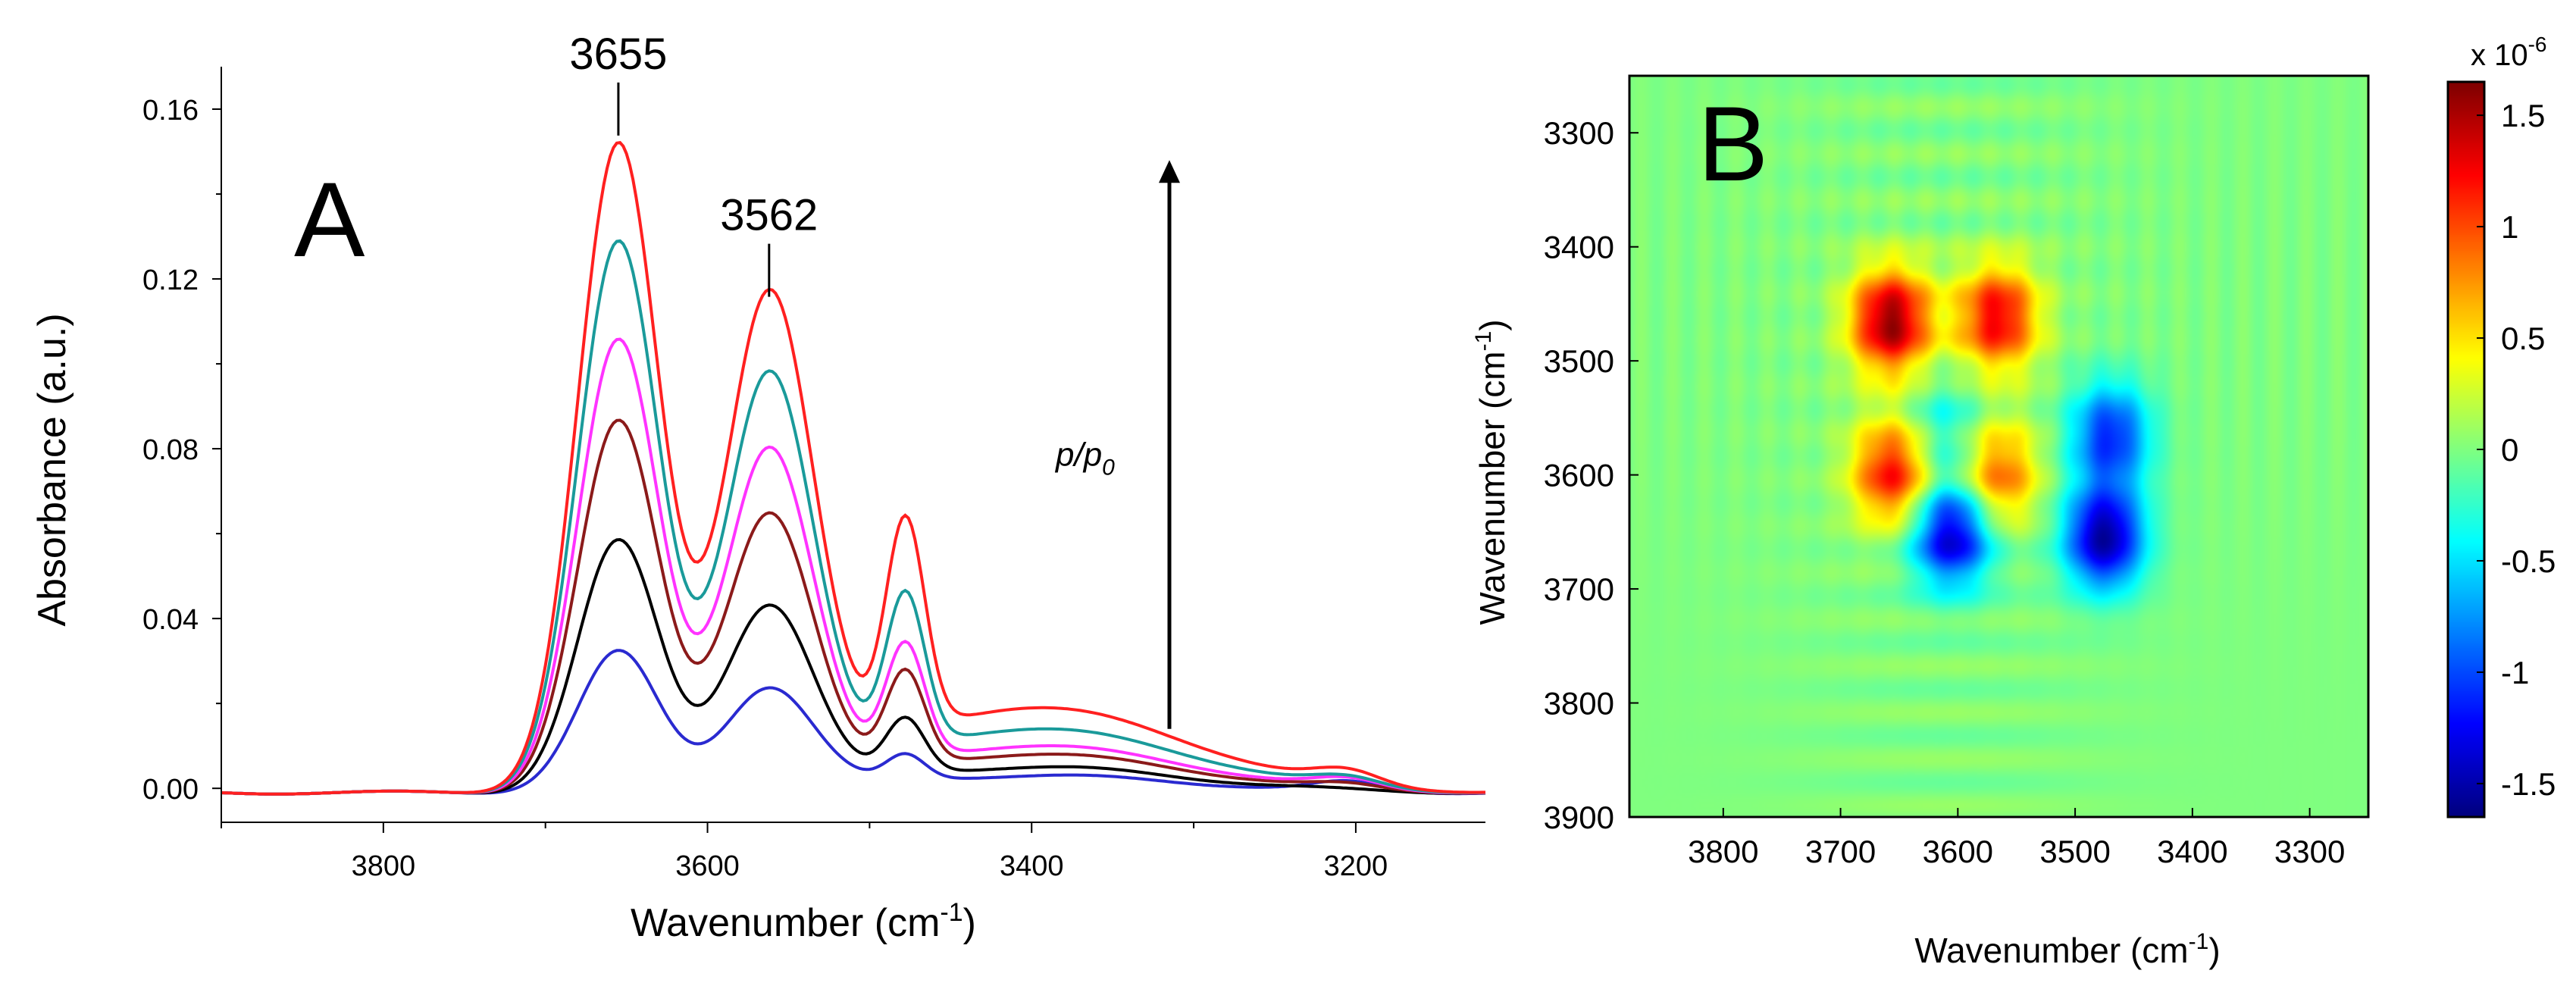 The height and width of the screenshot is (986, 2576). What do you see at coordinates (2017, 838) in the screenshot?
I see `panel-b-x-ticks: 3800 3700 3600 3500 3400 3300` at bounding box center [2017, 838].